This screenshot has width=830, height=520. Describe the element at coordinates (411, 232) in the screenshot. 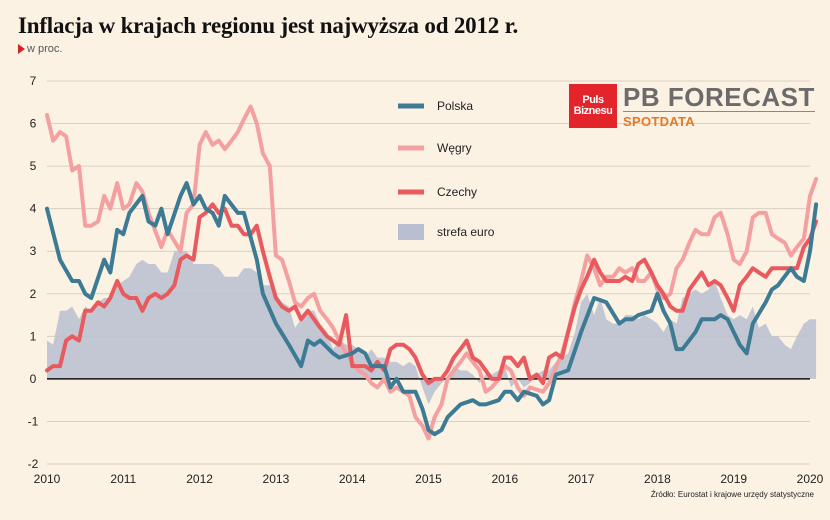

I see `legend-swatch-area` at that location.